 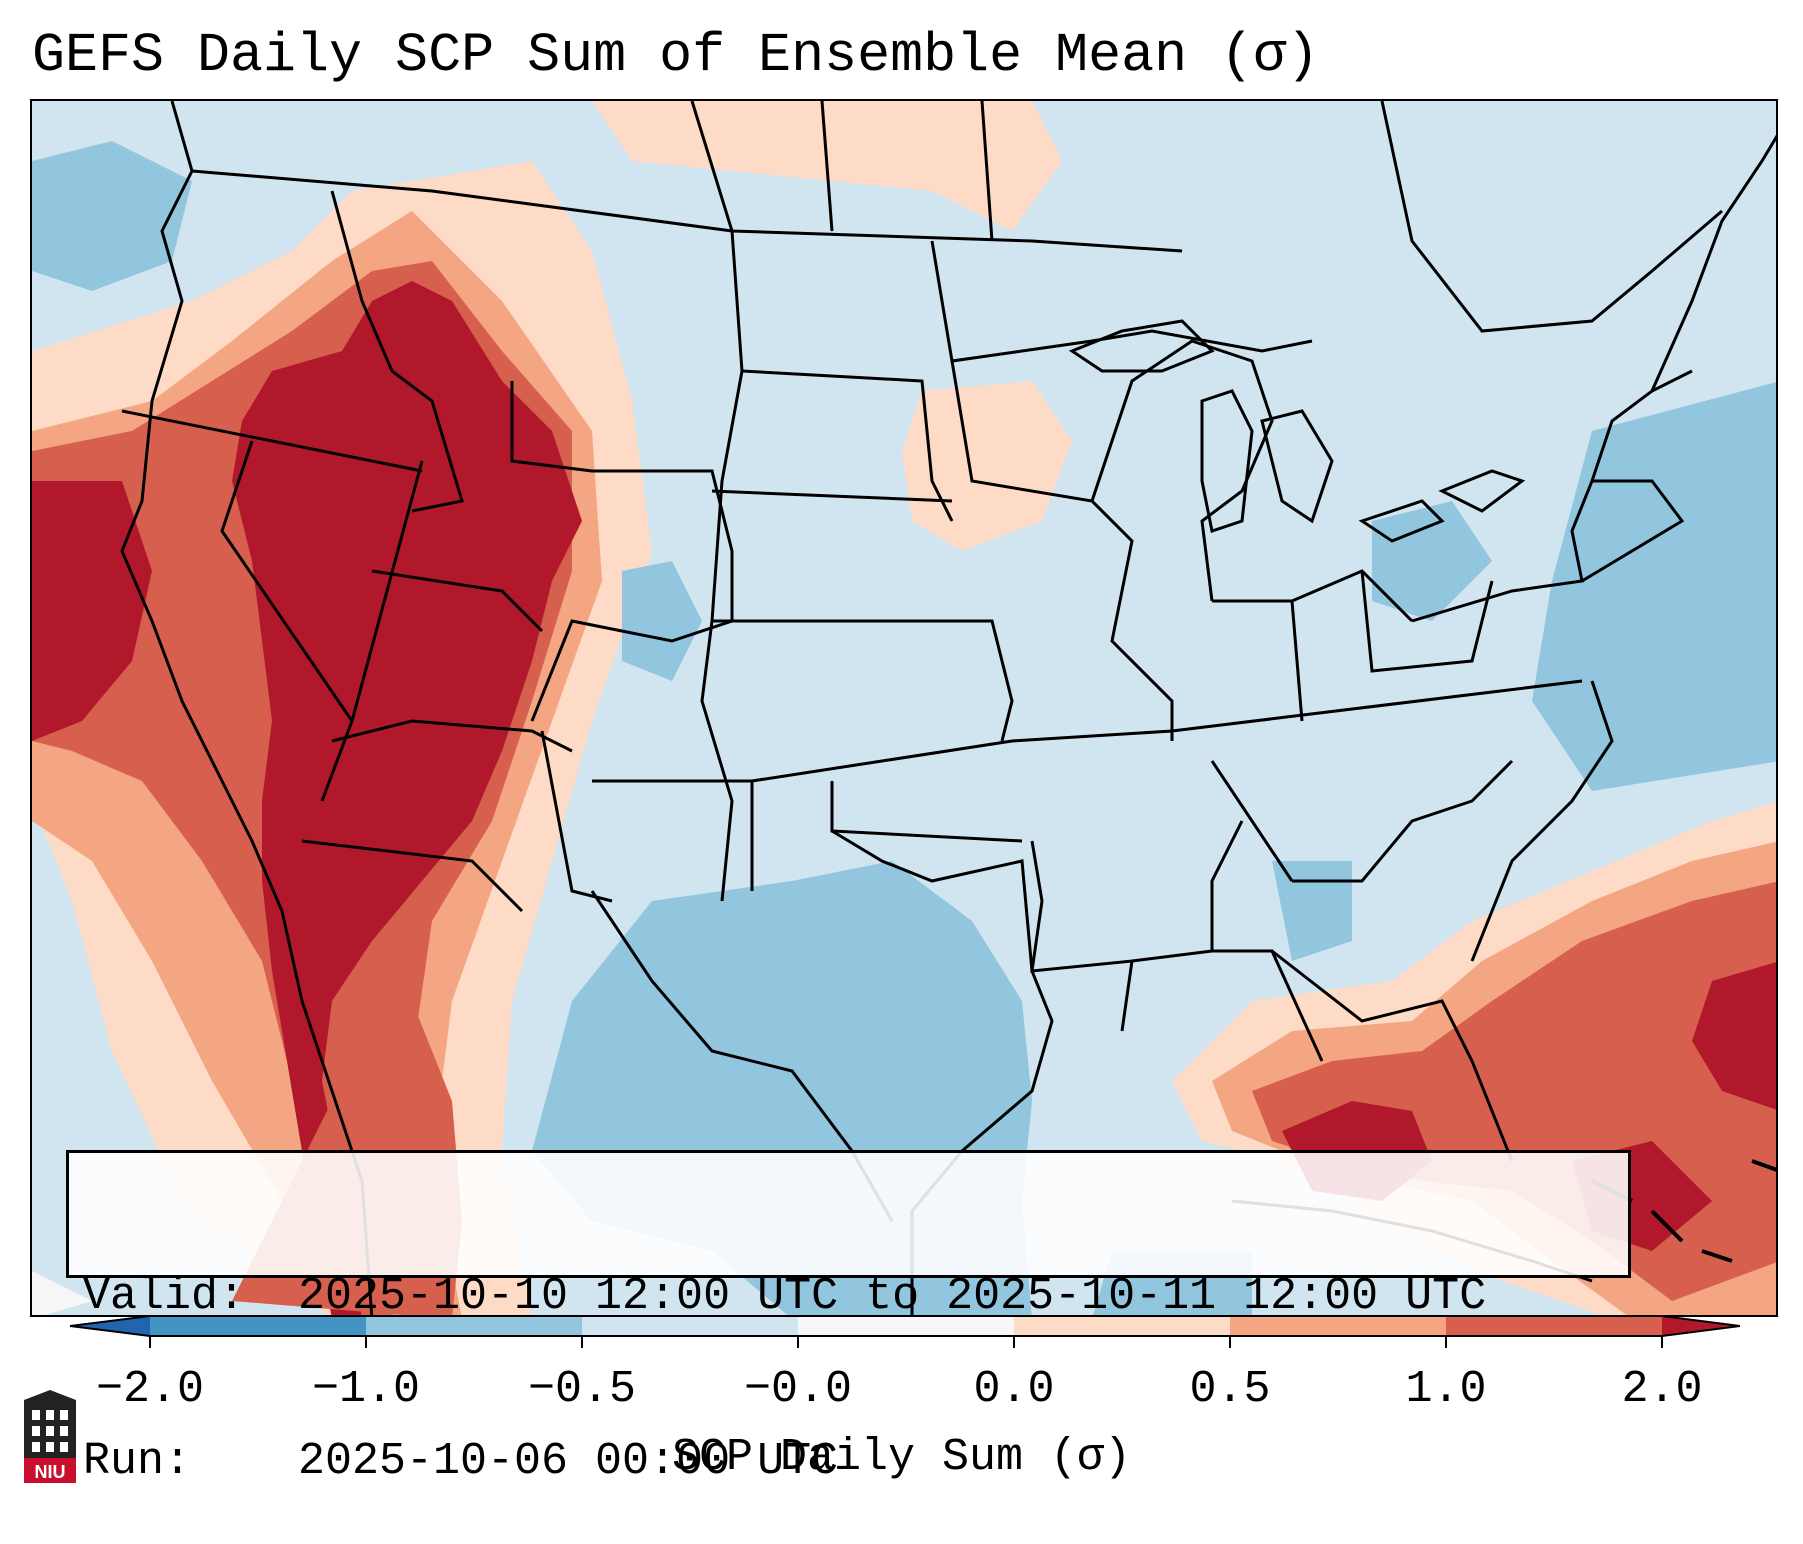 What do you see at coordinates (568, 1461) in the screenshot?
I see `run-value: 2025-10-06 00:00 UTC` at bounding box center [568, 1461].